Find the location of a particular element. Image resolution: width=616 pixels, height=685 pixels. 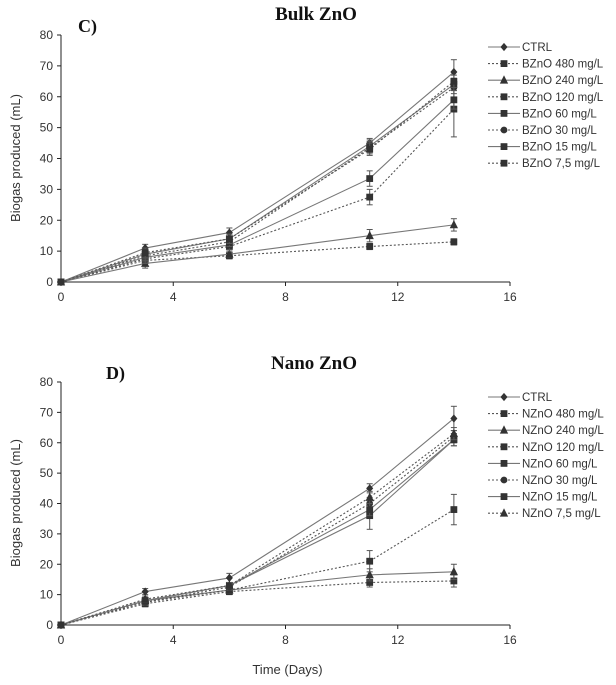

legend-label: BZnO 60 mg/L is located at coordinates (559, 114).